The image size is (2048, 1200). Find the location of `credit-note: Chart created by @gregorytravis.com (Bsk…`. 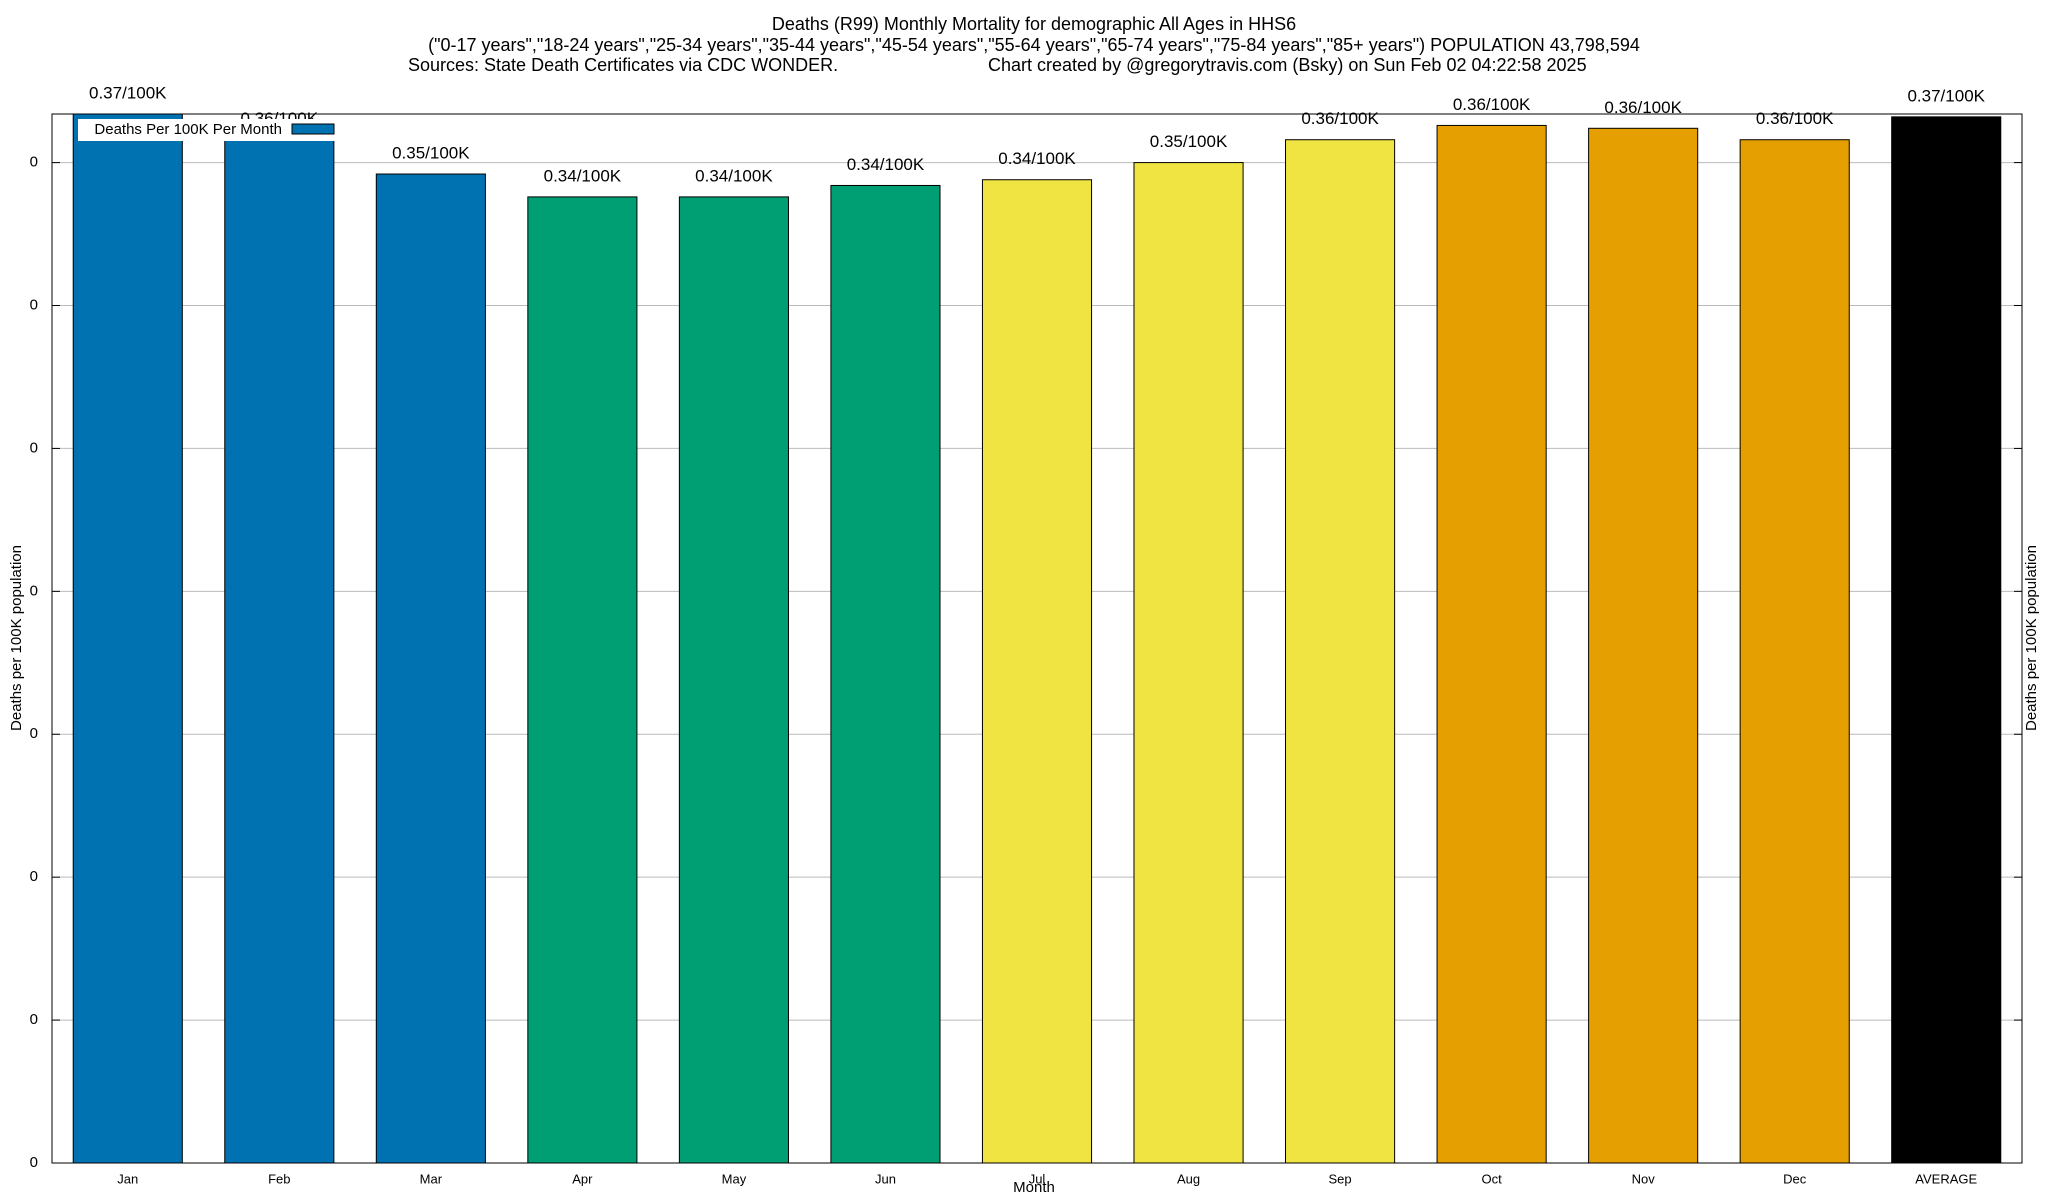

credit-note: Chart created by @gregorytravis.com (Bsk… is located at coordinates (1287, 65).